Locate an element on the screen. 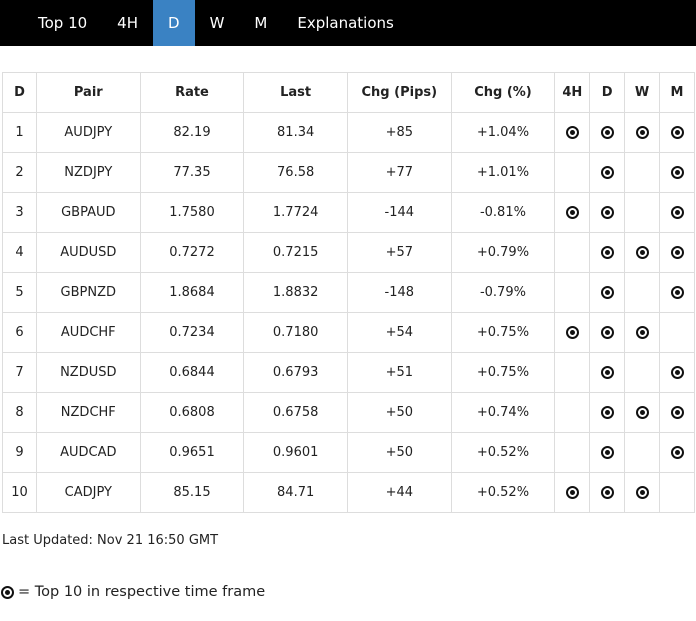  top-nav: Top 10 4H D W M Explanations is located at coordinates (348, 23).